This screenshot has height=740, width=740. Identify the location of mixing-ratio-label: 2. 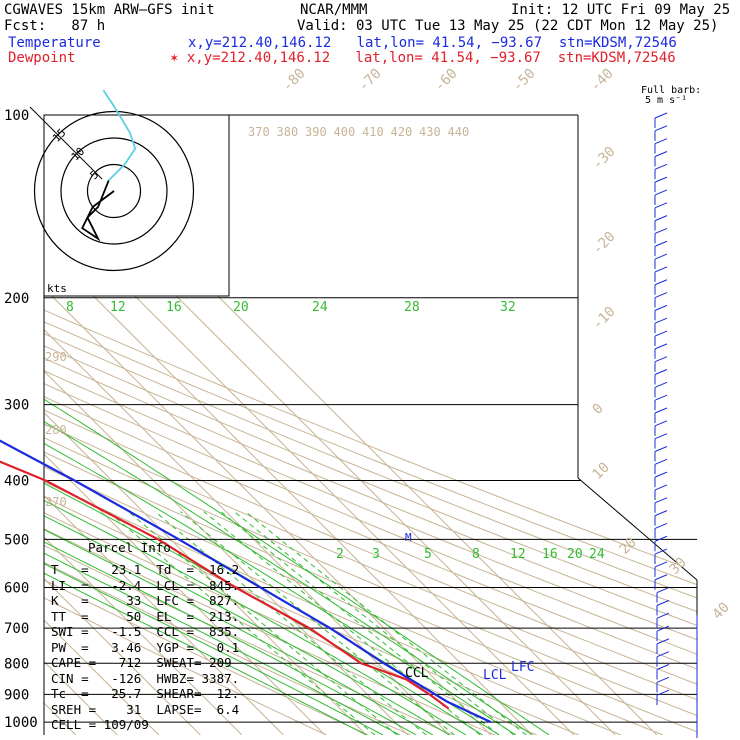
(340, 554).